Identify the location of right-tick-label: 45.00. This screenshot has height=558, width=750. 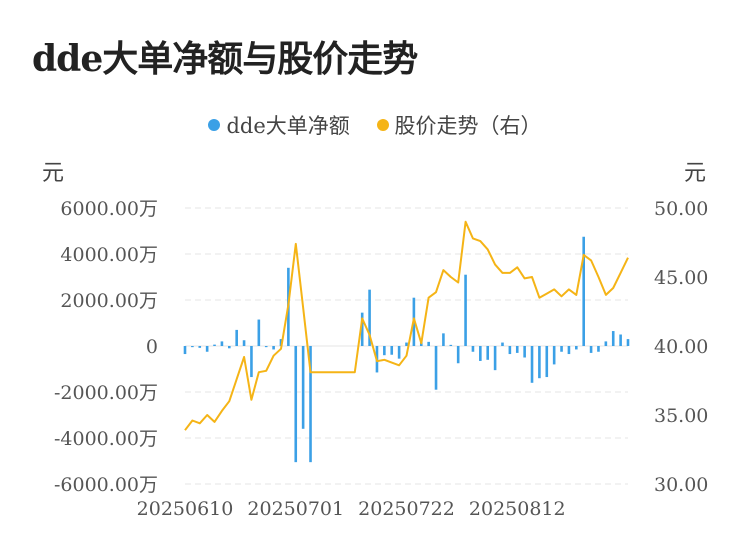
(681, 278).